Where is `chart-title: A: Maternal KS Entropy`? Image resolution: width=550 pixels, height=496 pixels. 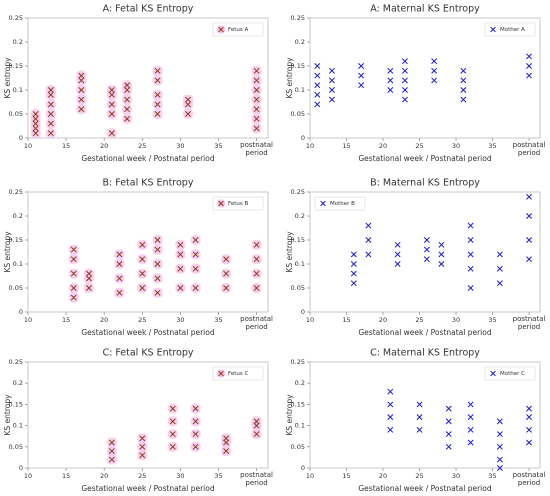 chart-title: A: Maternal KS Entropy is located at coordinates (425, 9).